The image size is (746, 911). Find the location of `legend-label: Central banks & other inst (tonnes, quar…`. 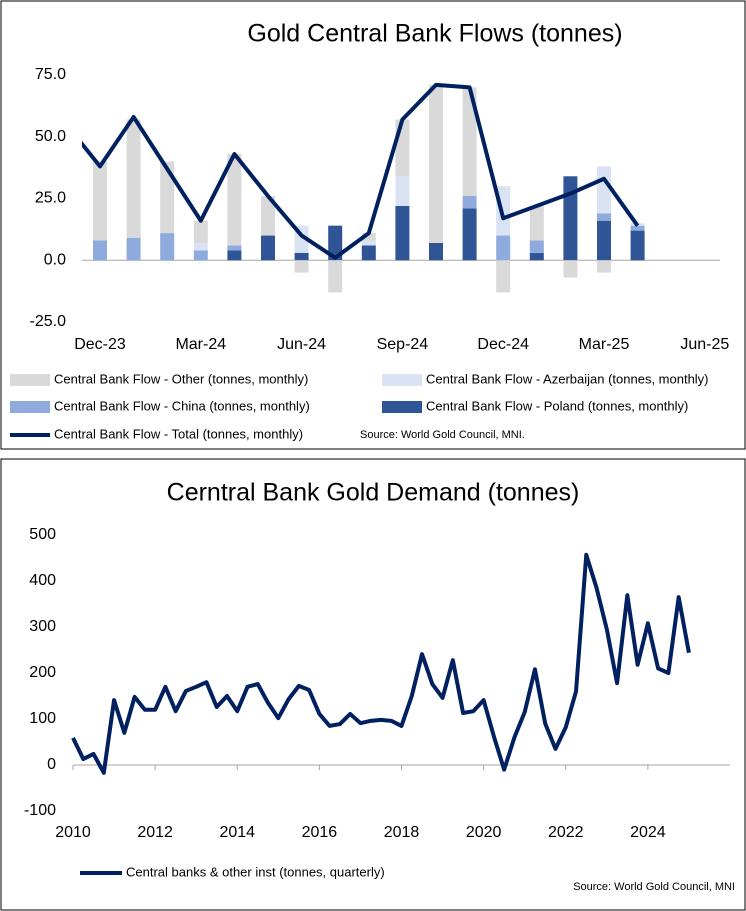

legend-label: Central banks & other inst (tonnes, quar… is located at coordinates (255, 871).